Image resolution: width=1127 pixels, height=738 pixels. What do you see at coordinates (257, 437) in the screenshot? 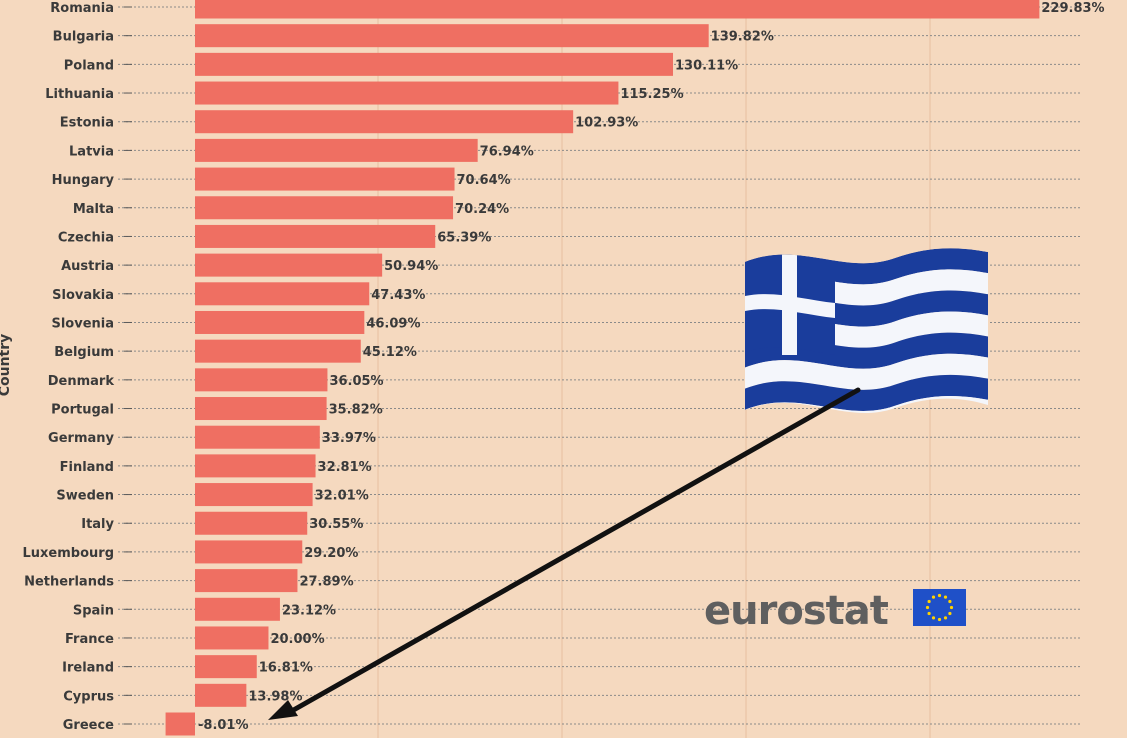
I see `bar-germany` at bounding box center [257, 437].